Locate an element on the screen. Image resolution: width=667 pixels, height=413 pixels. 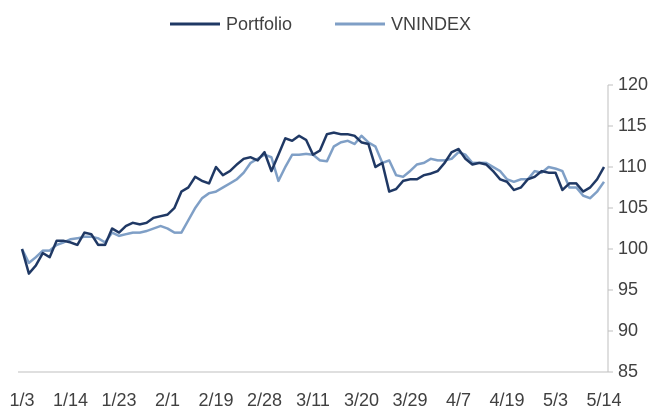
y-tick-label: 105 is located at coordinates (633, 207).